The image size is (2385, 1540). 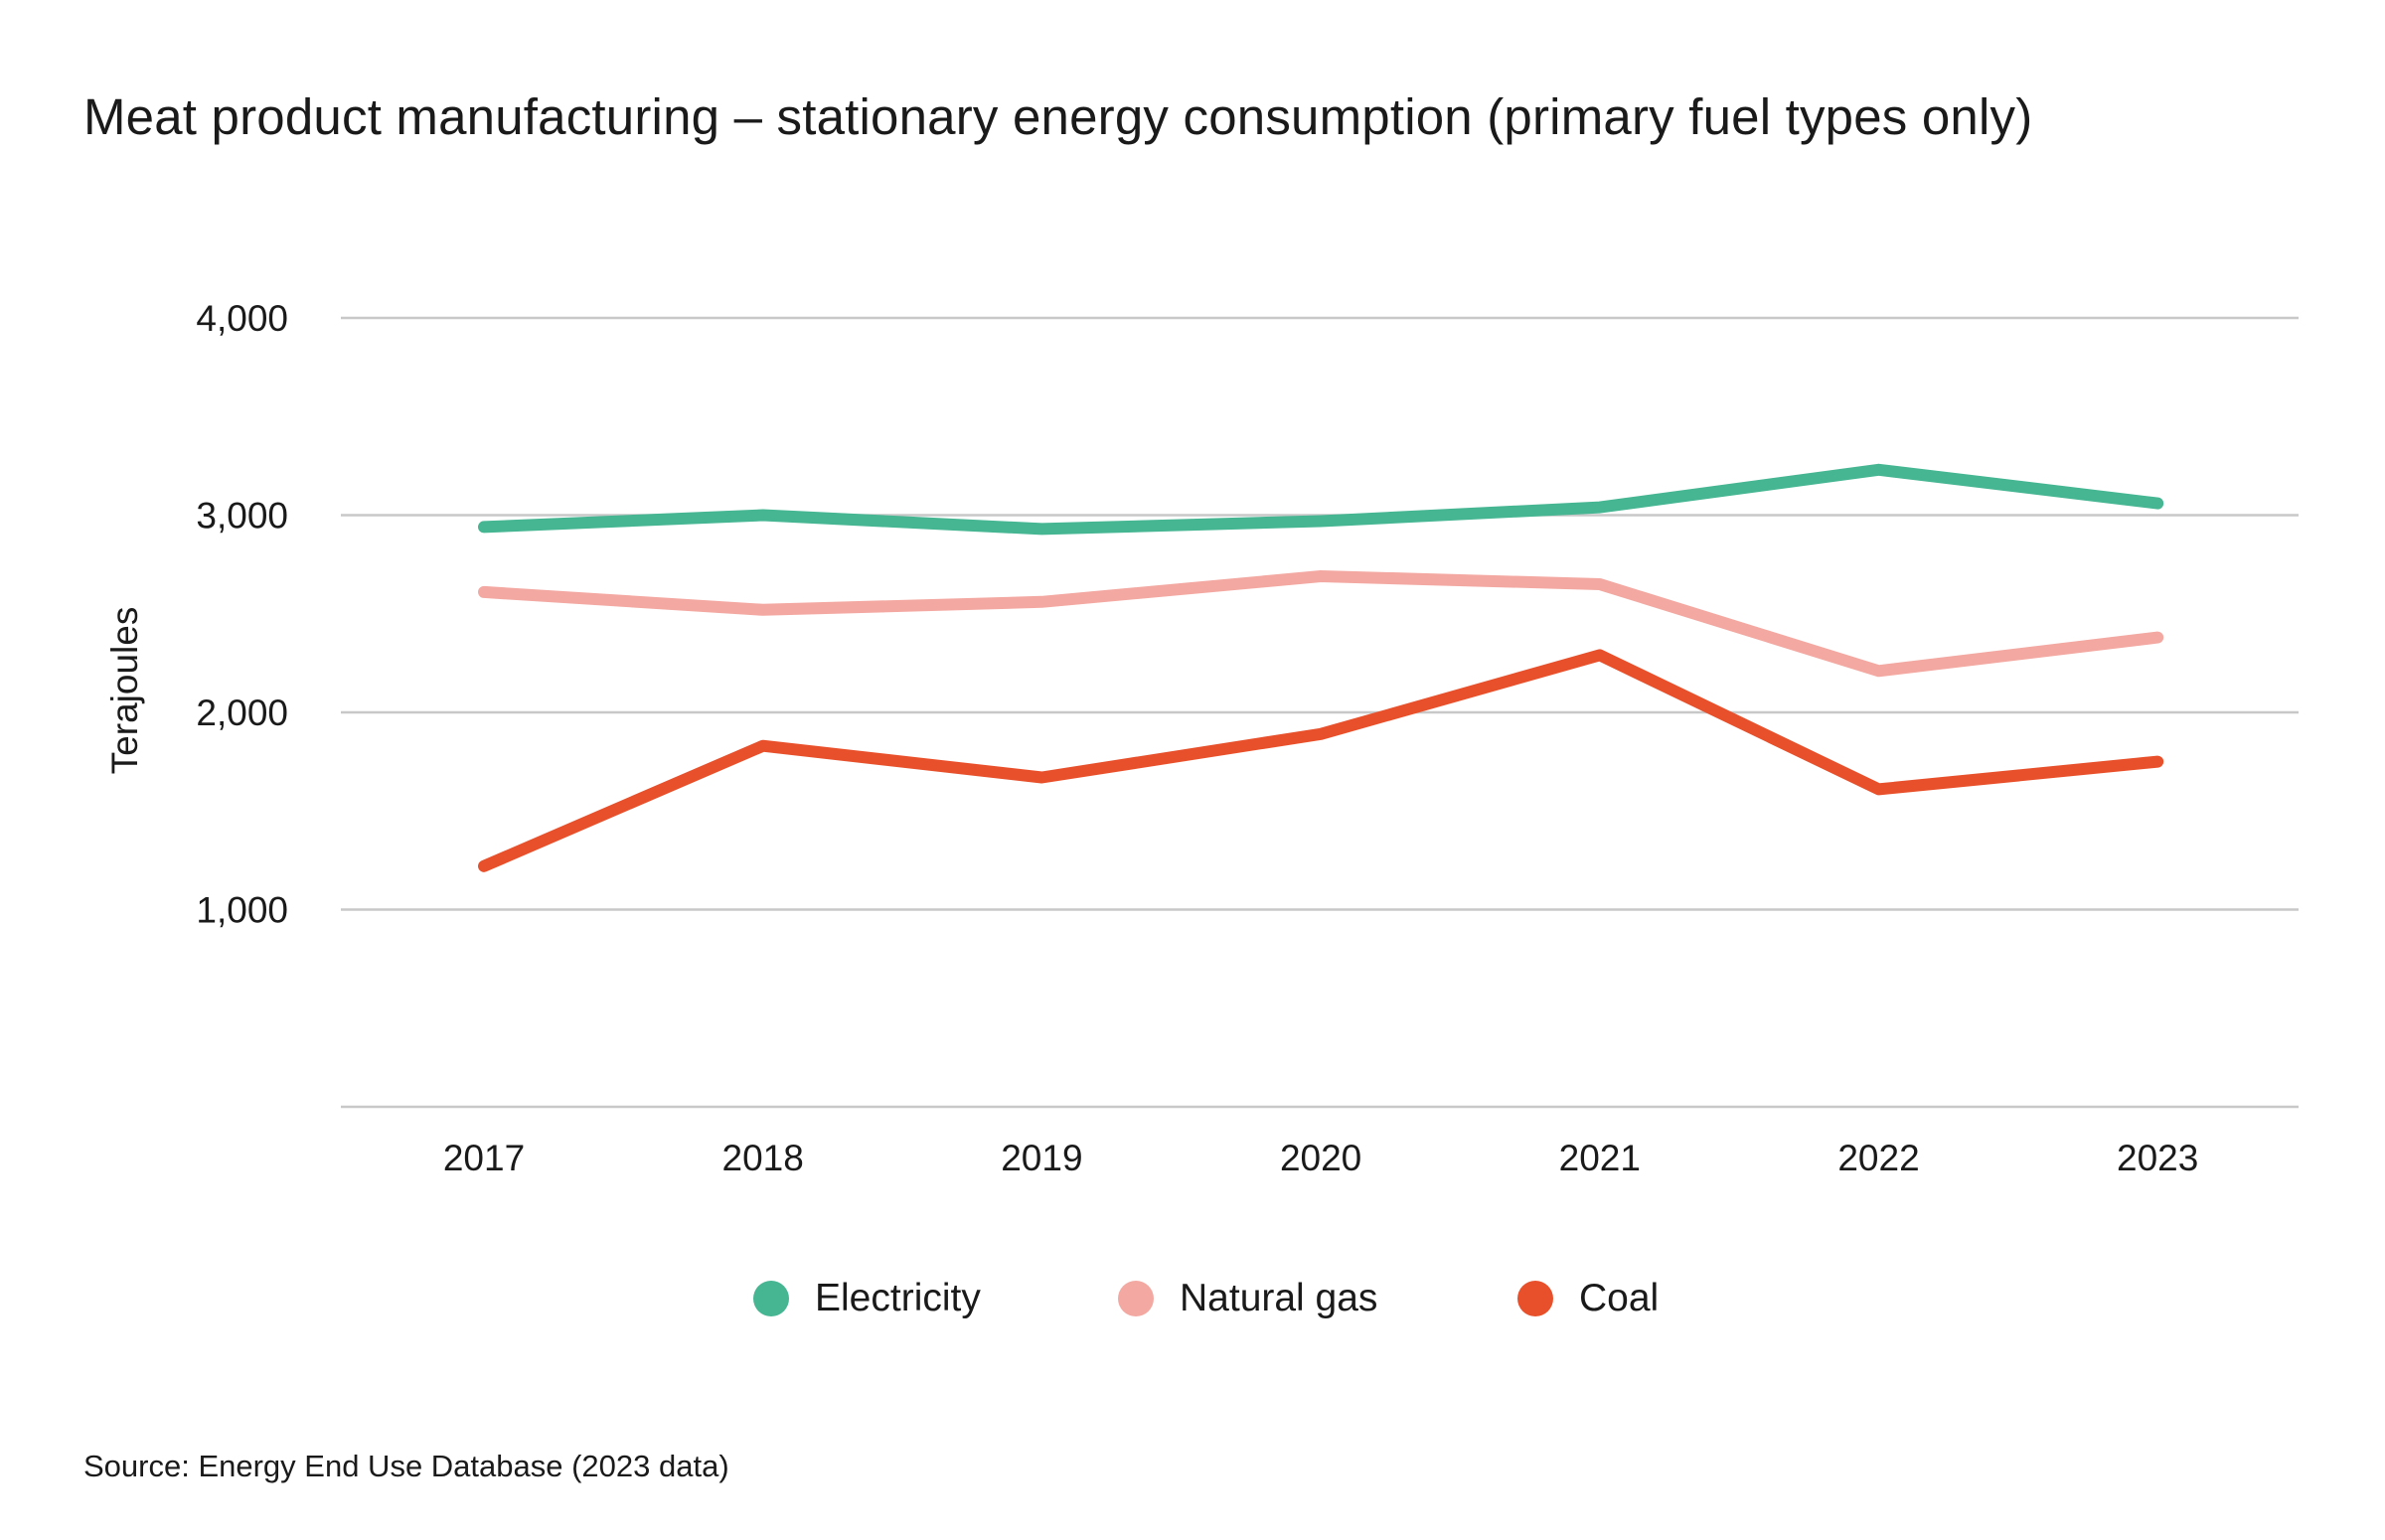 I want to click on x-tick-label: 2020, so click(x=1320, y=1158).